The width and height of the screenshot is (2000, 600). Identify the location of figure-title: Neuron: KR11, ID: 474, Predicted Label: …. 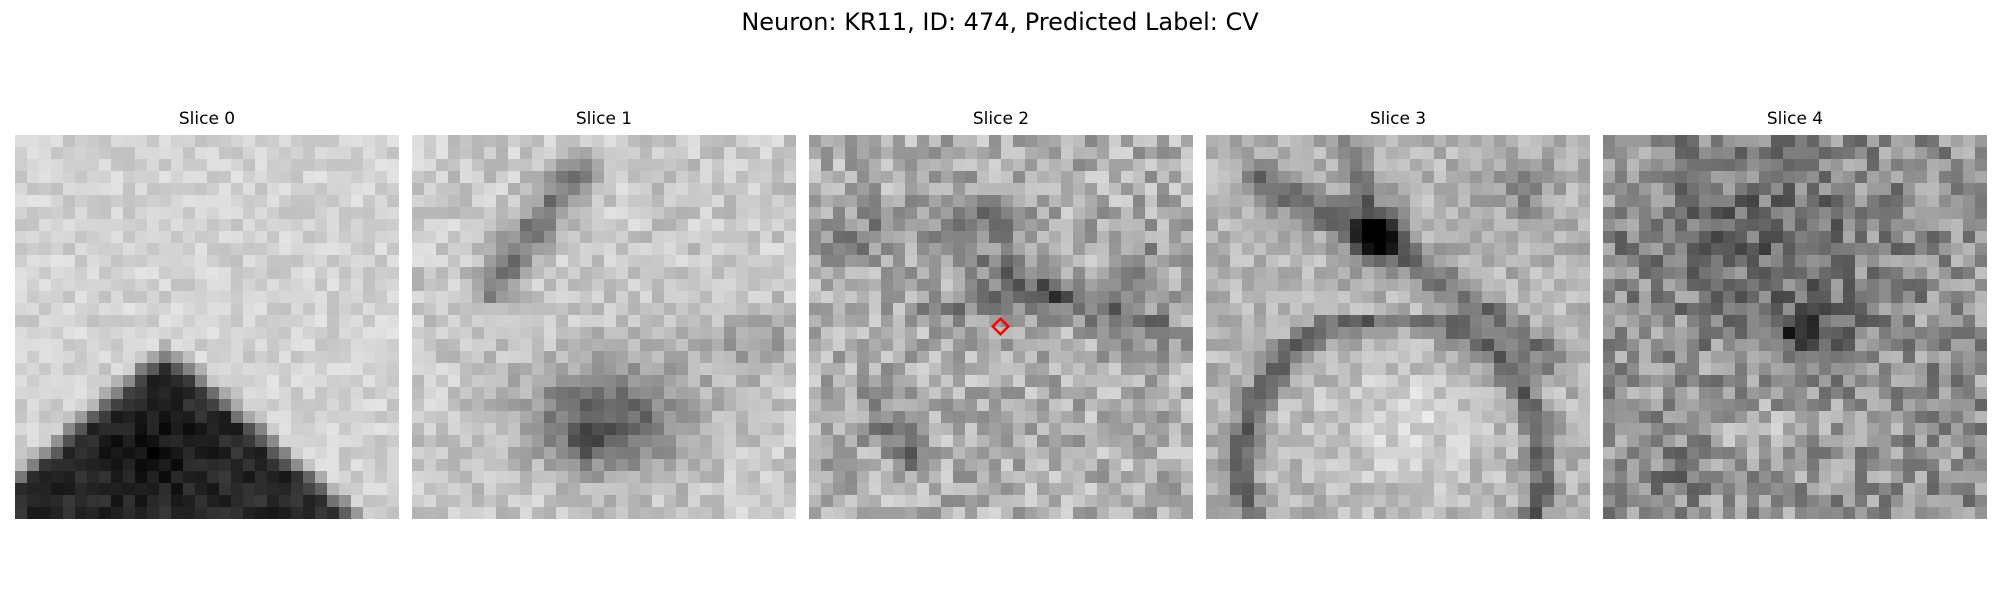
(1000, 22).